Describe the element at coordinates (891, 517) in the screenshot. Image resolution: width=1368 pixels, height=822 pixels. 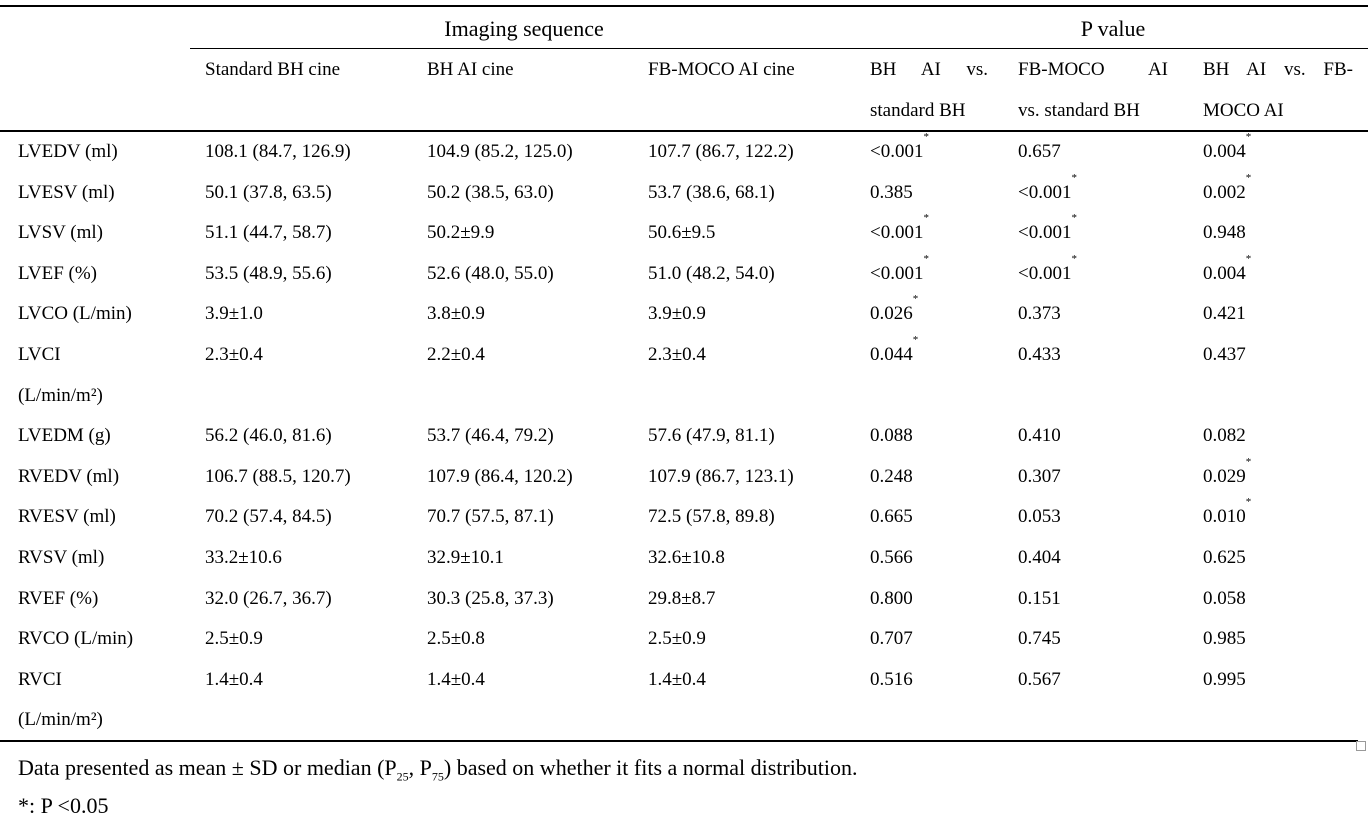
I see `p-value: 0.665` at that location.